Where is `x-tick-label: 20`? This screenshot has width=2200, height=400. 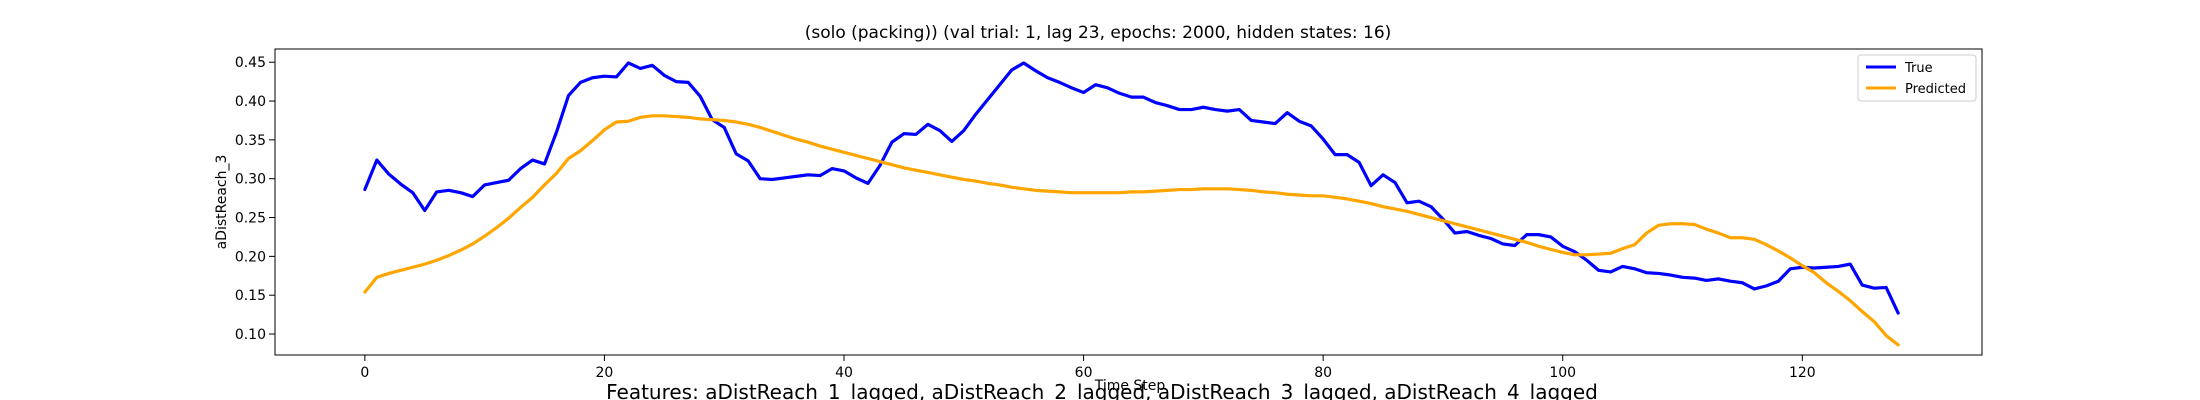 x-tick-label: 20 is located at coordinates (605, 373).